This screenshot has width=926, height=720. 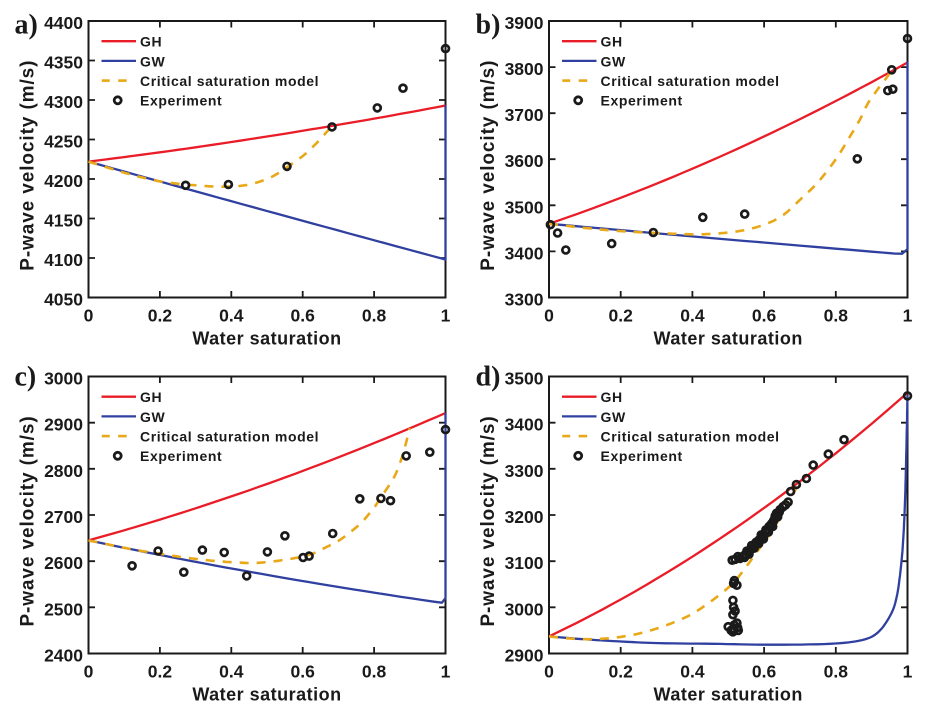 I want to click on svg-text: 4050, so click(x=63, y=300).